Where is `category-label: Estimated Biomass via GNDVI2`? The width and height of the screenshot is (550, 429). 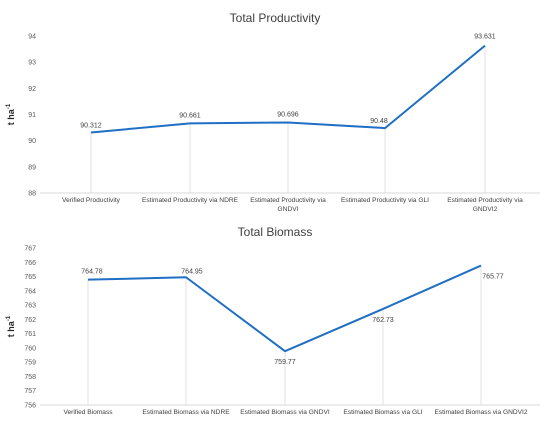
category-label: Estimated Biomass via GNDVI2 is located at coordinates (480, 412).